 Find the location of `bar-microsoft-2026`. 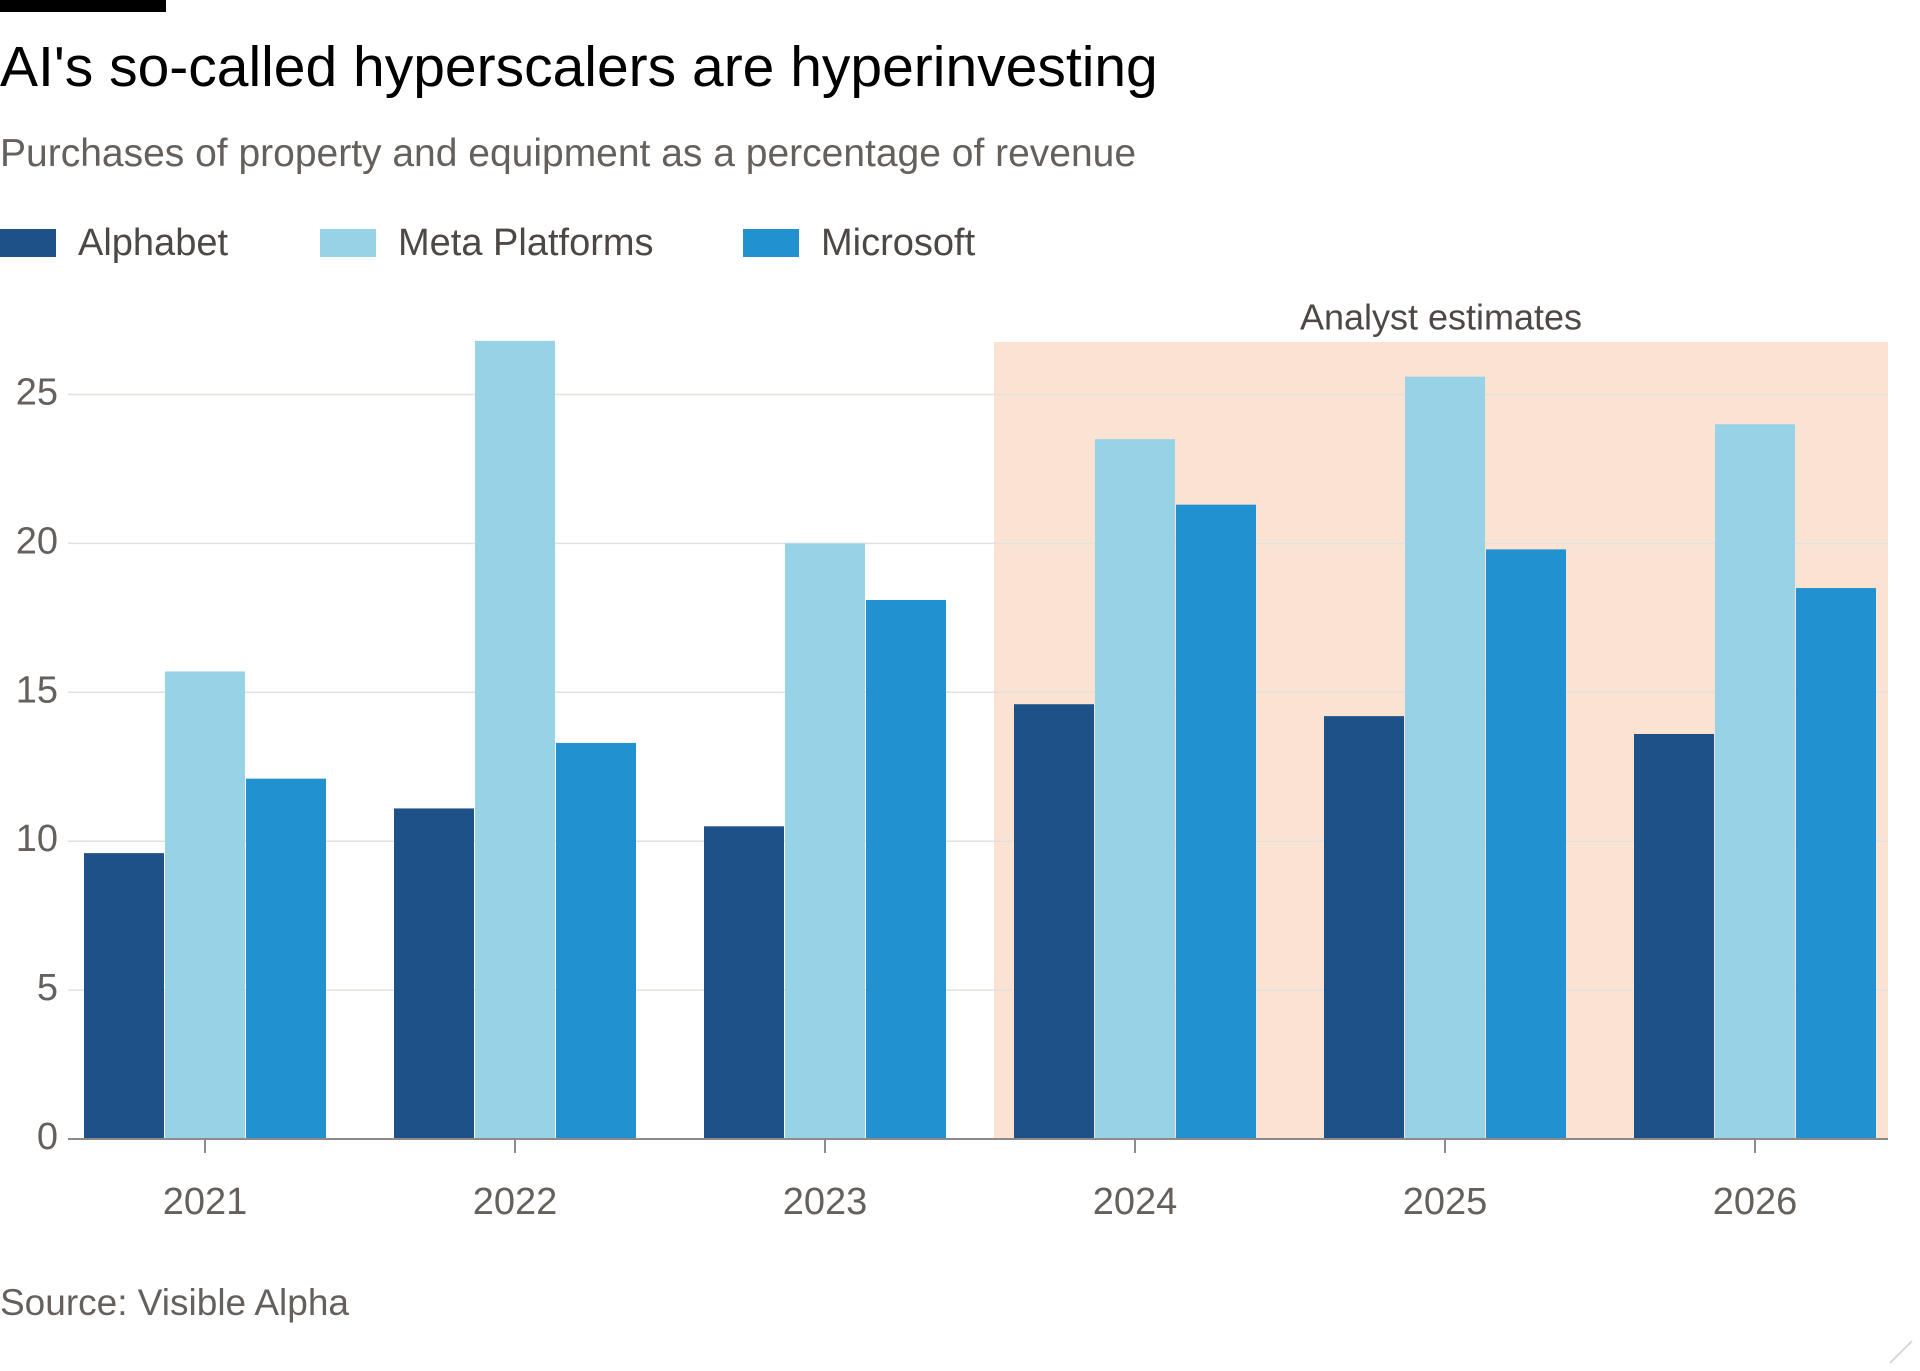

bar-microsoft-2026 is located at coordinates (1836, 863).